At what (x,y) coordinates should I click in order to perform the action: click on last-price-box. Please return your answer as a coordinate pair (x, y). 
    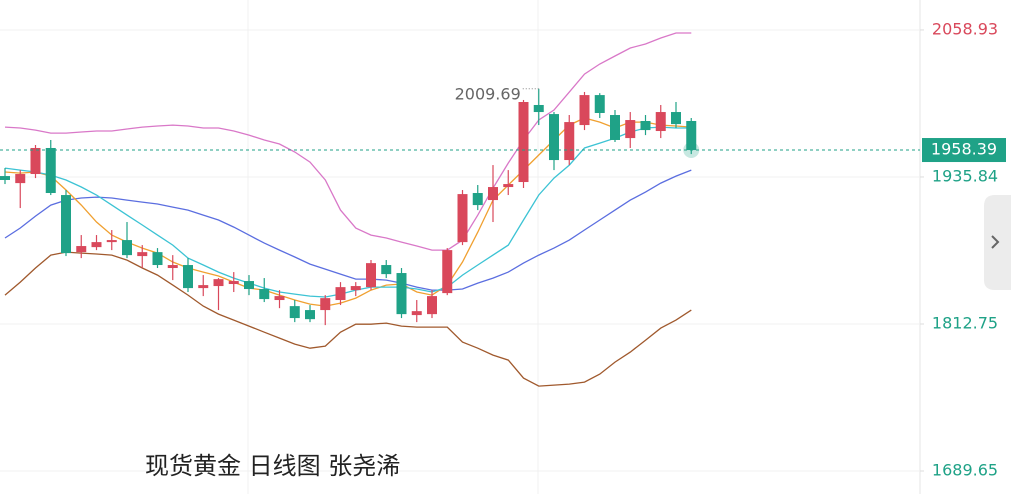
    Looking at the image, I should click on (964, 150).